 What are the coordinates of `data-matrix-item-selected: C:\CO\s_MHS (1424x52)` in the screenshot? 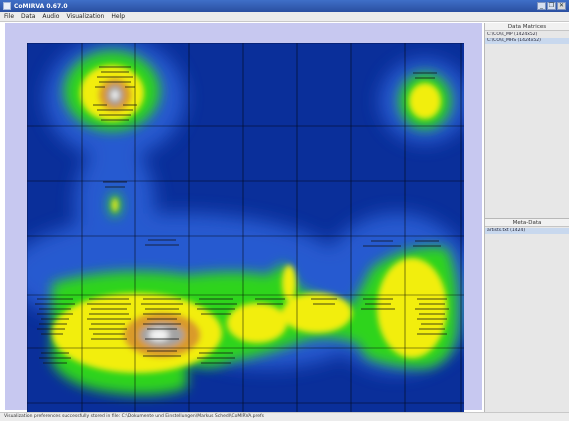 It's located at (527, 41).